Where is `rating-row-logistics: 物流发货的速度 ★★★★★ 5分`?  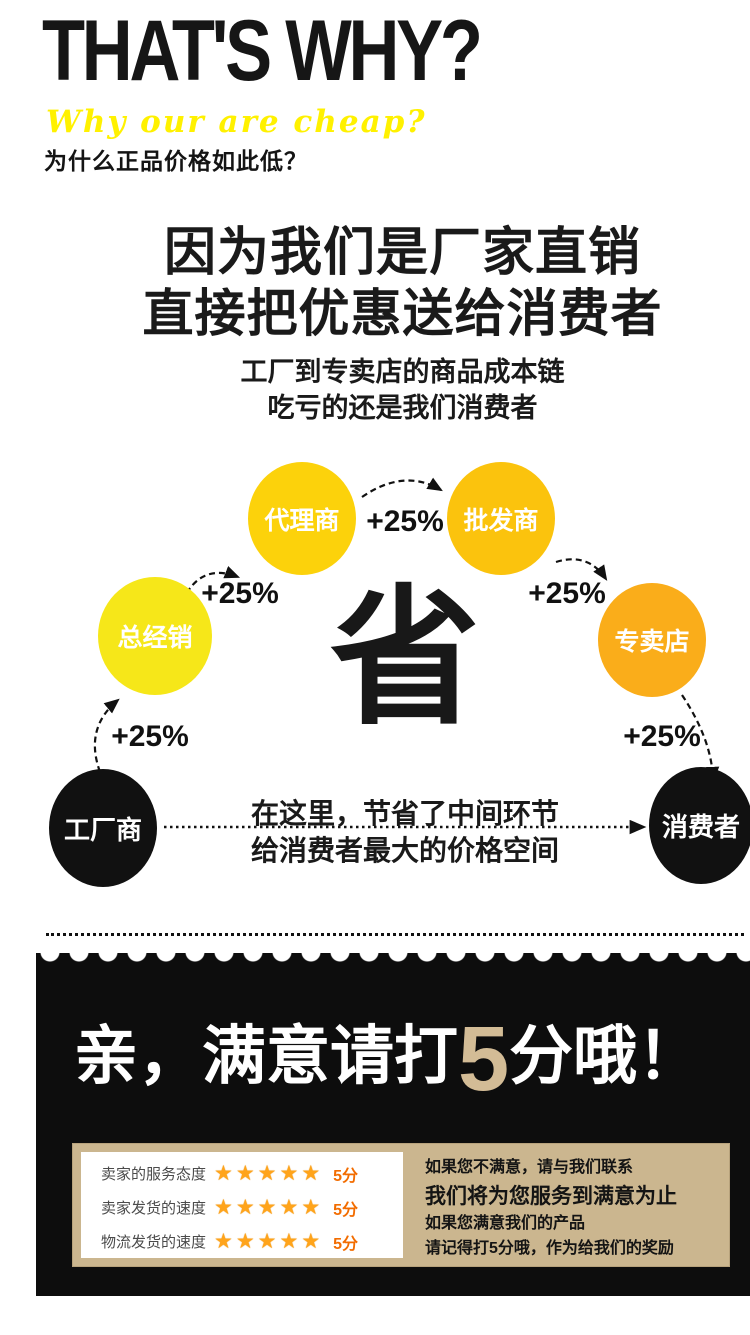
rating-row-logistics: 物流发货的速度 ★★★★★ 5分 is located at coordinates (242, 1241).